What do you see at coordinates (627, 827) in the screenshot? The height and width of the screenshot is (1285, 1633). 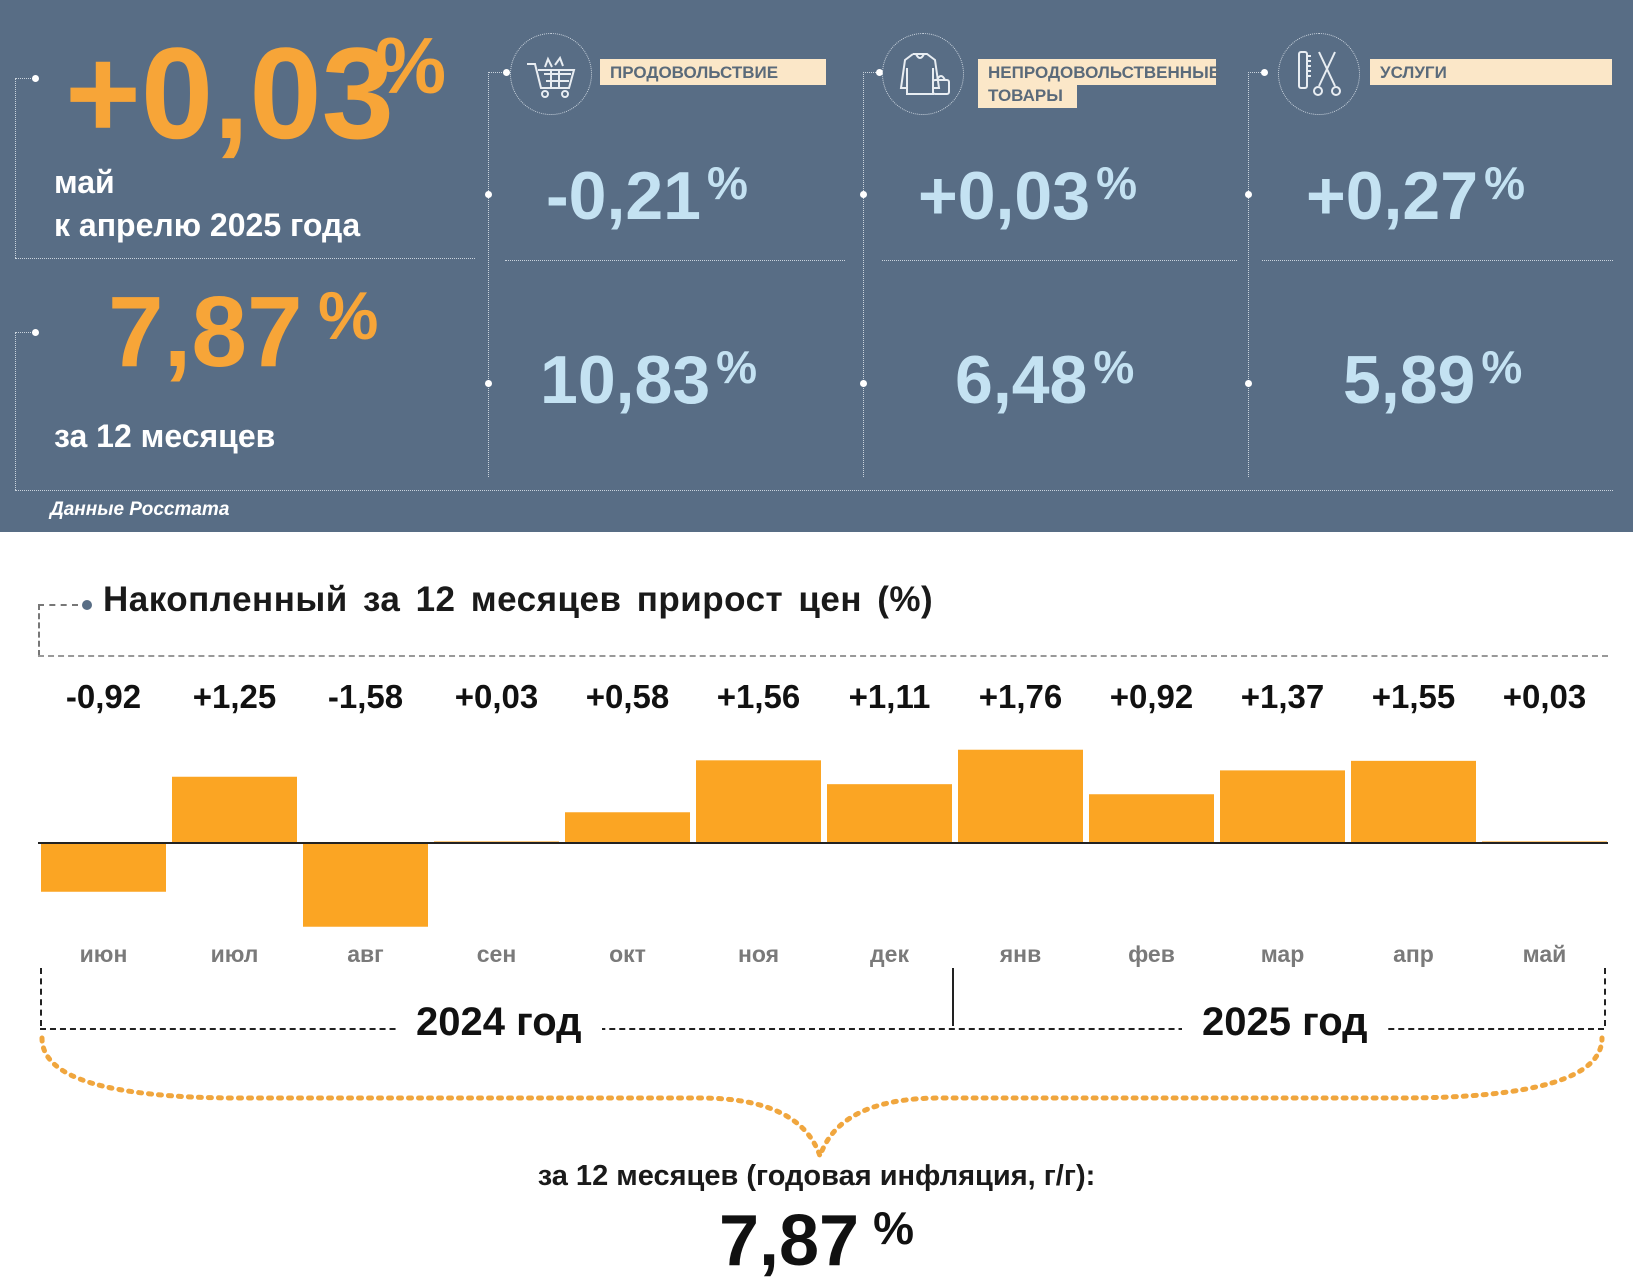 I see `bar-окт` at bounding box center [627, 827].